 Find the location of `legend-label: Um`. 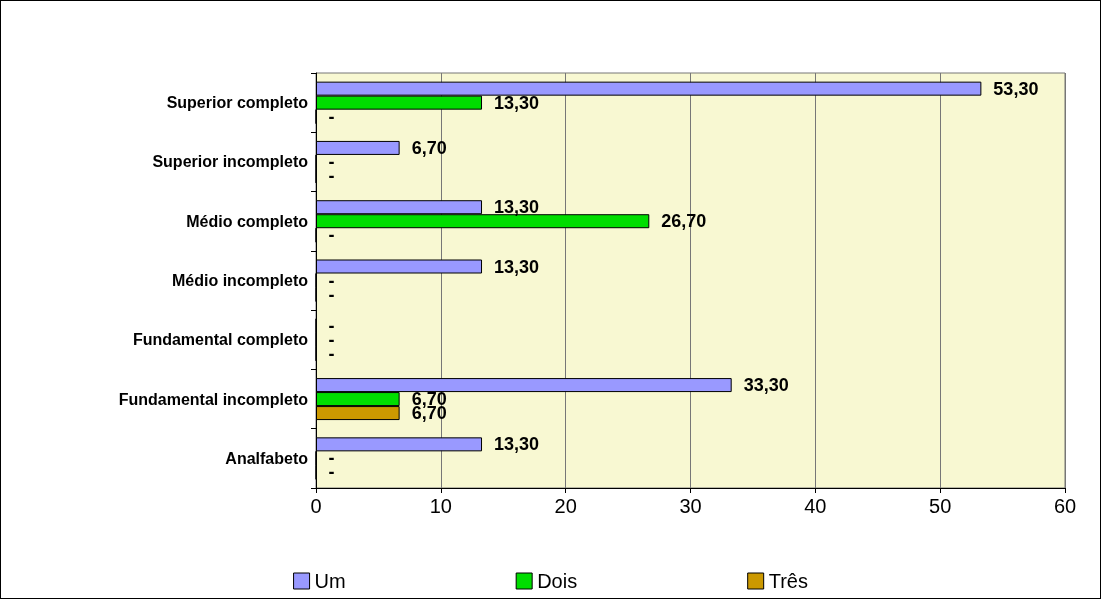

legend-label: Um is located at coordinates (330, 581).